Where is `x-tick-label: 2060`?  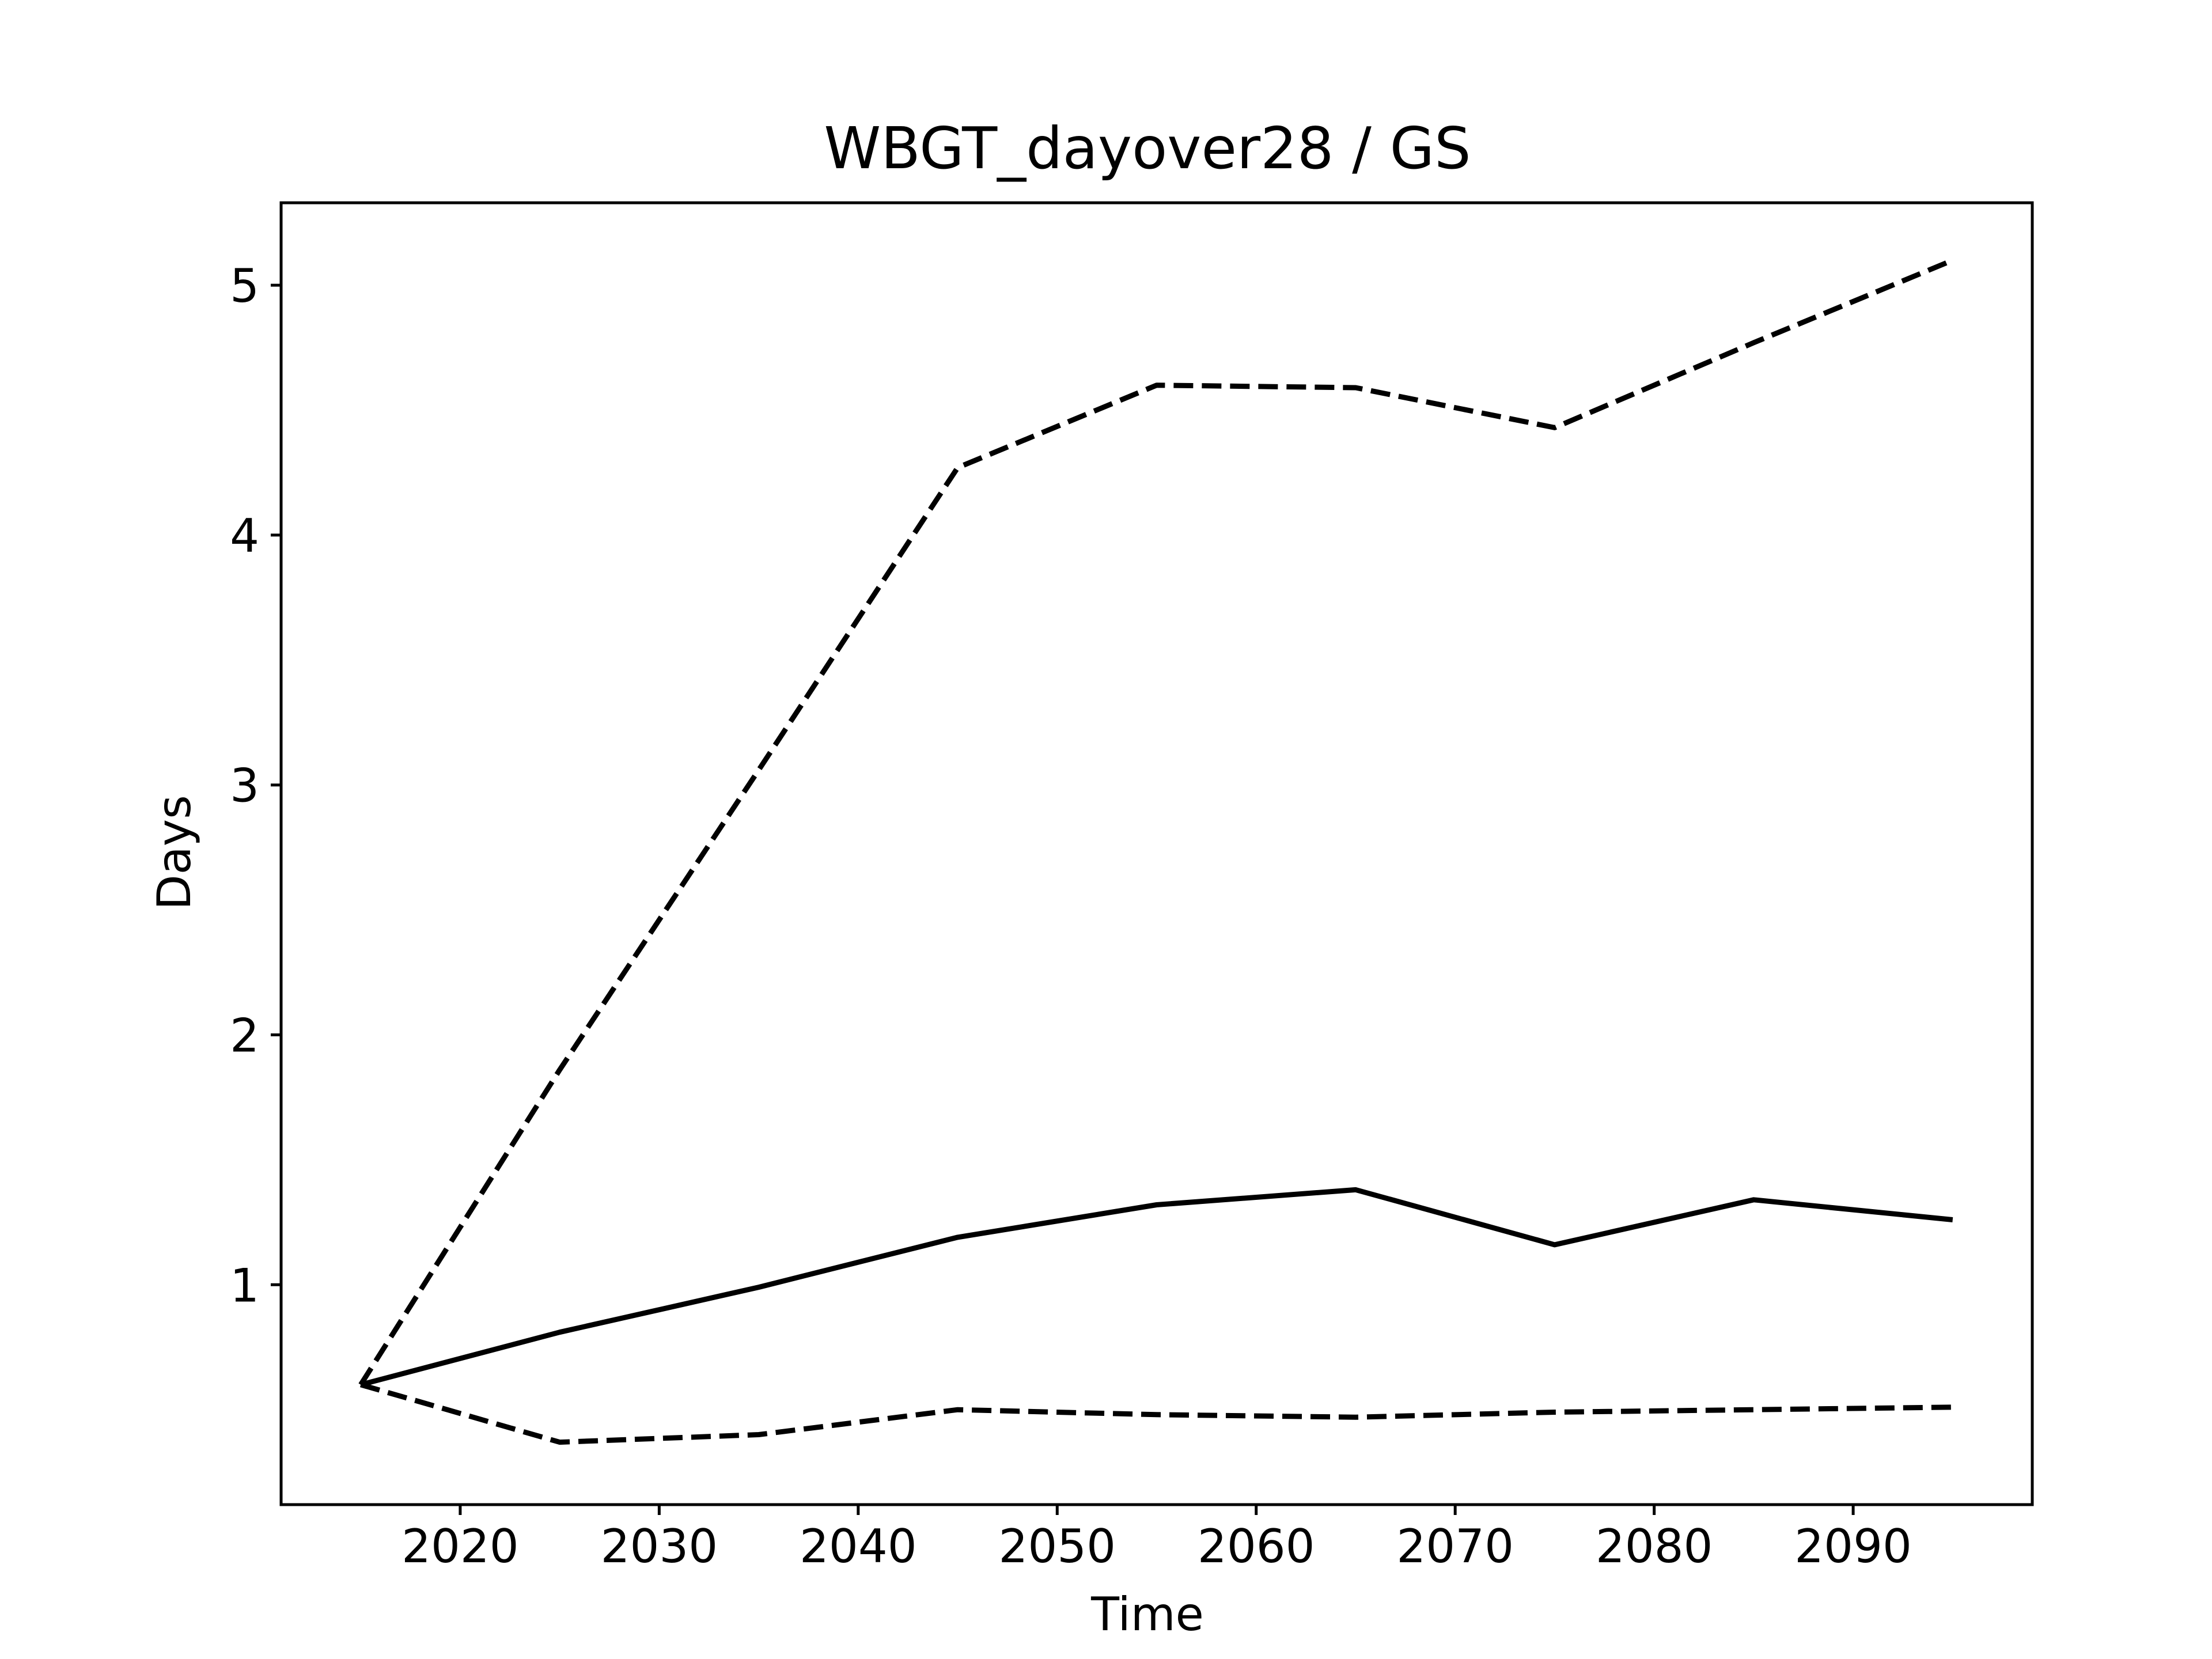
x-tick-label: 2060 is located at coordinates (1256, 1546).